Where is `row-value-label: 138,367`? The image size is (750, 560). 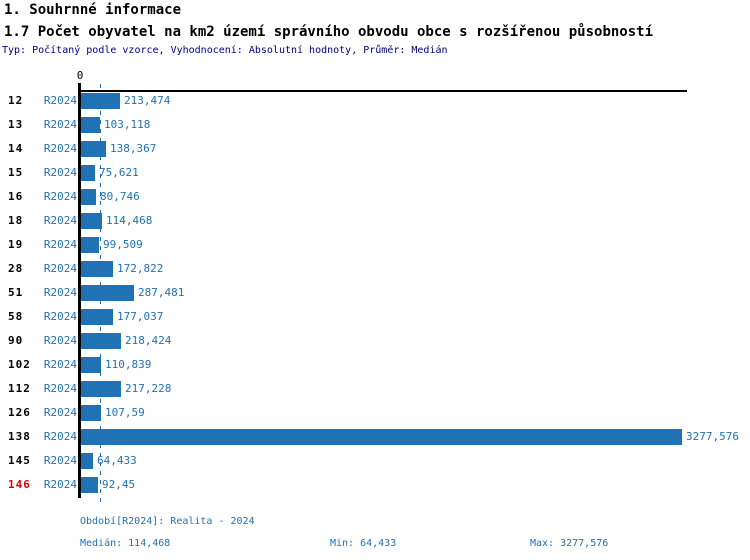
row-value-label: 138,367 is located at coordinates (133, 148).